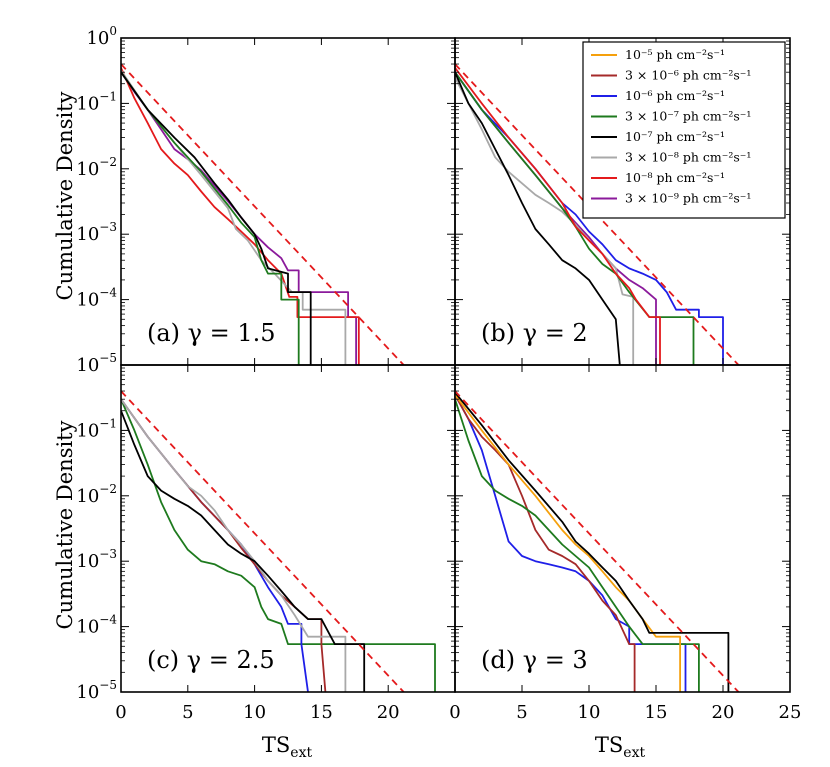 The height and width of the screenshot is (767, 830). I want to click on legend-label-f1e-7: 10⁻⁷ ph cm⁻²s⁻¹, so click(675, 136).